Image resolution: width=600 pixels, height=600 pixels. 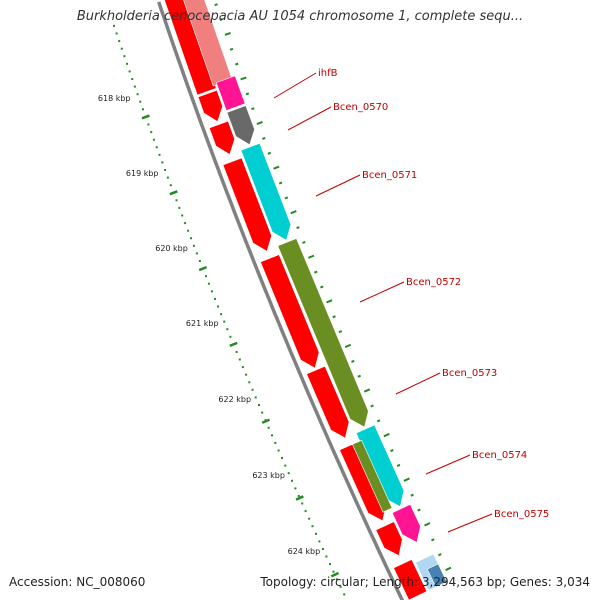 I want to click on kbp-label: 620 kbp, so click(x=171, y=248).